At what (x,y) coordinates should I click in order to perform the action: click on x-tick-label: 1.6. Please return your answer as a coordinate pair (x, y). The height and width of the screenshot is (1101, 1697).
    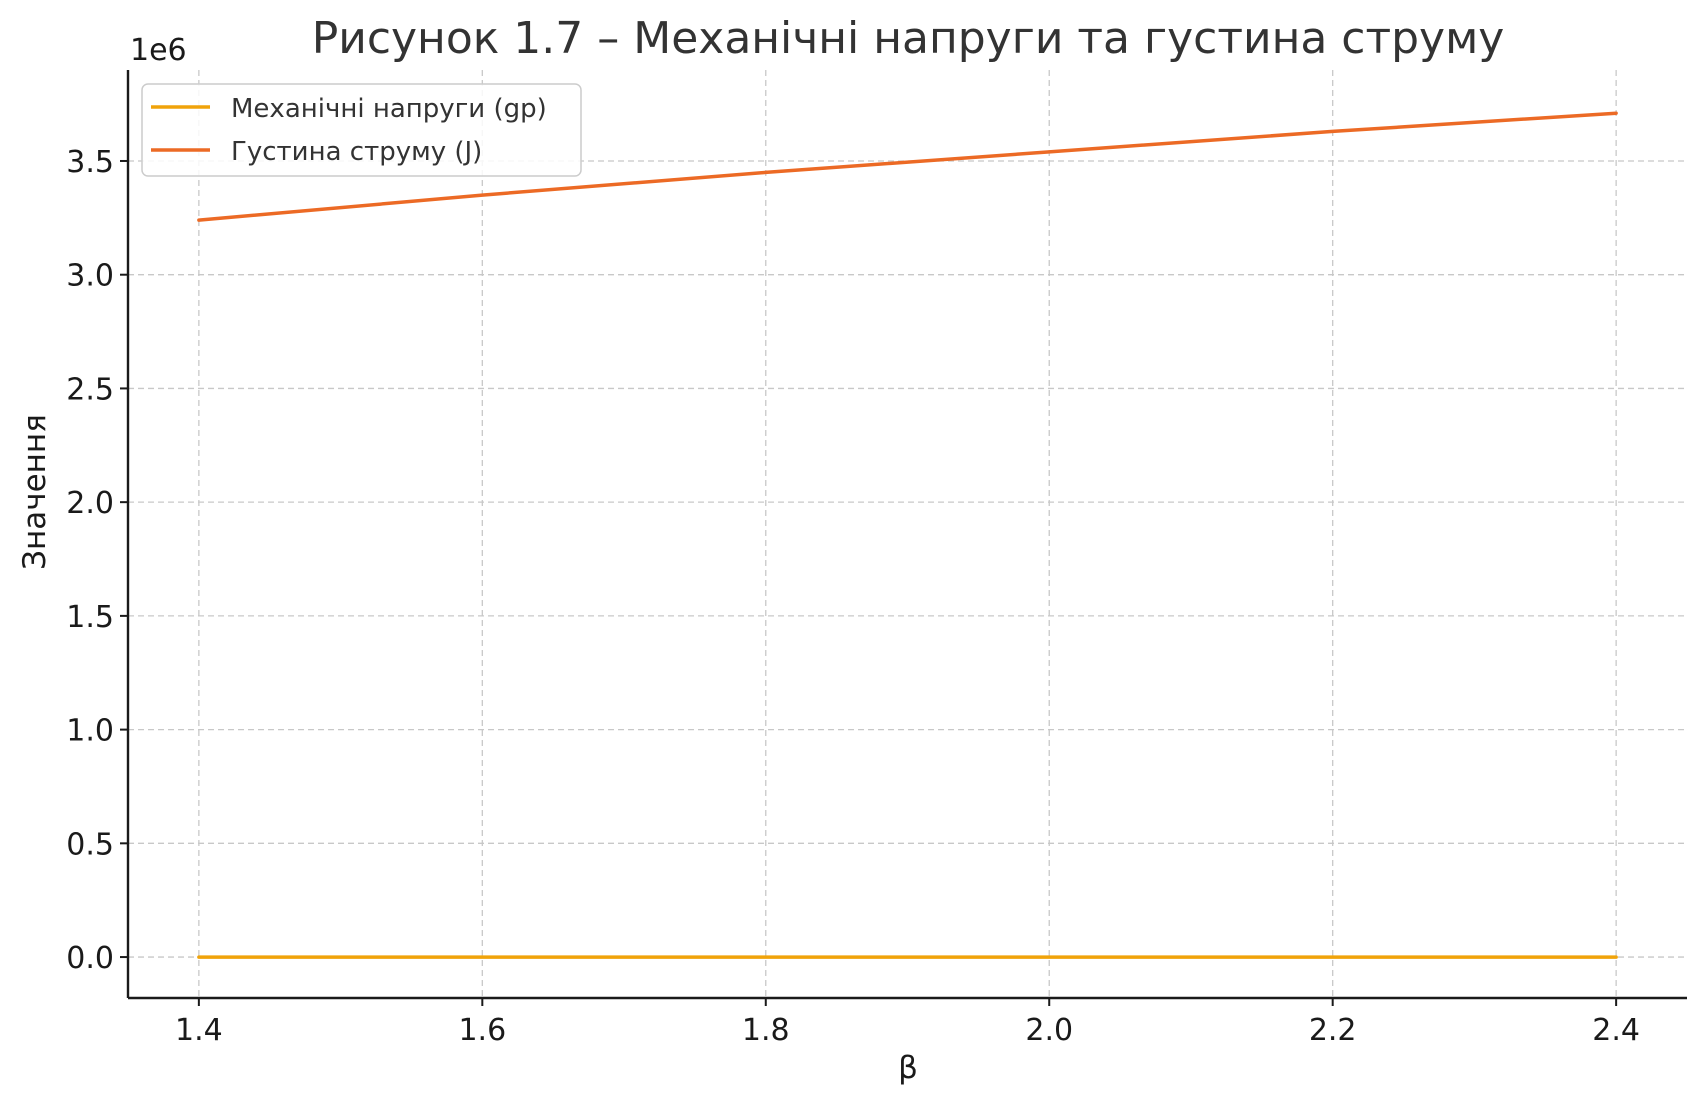
    Looking at the image, I should click on (482, 1030).